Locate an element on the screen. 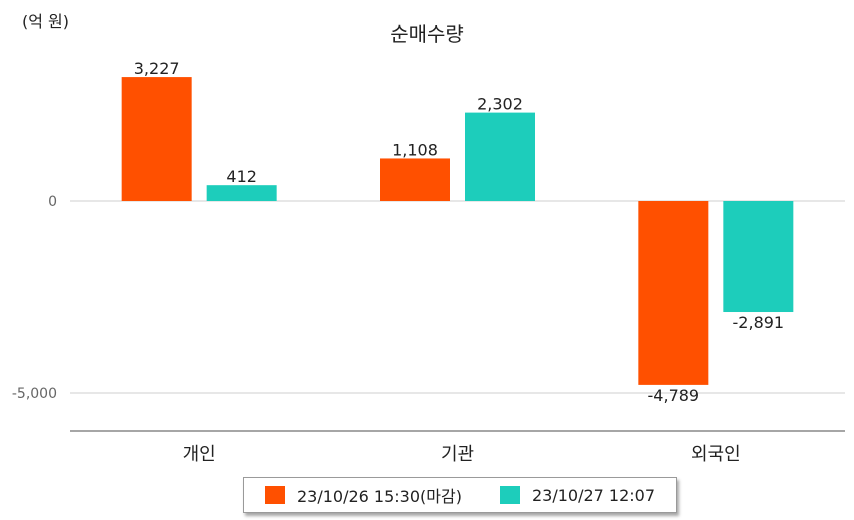 The image size is (854, 520). legend-item-series-1: 23/10/26 15:30(마감) is located at coordinates (363, 495).